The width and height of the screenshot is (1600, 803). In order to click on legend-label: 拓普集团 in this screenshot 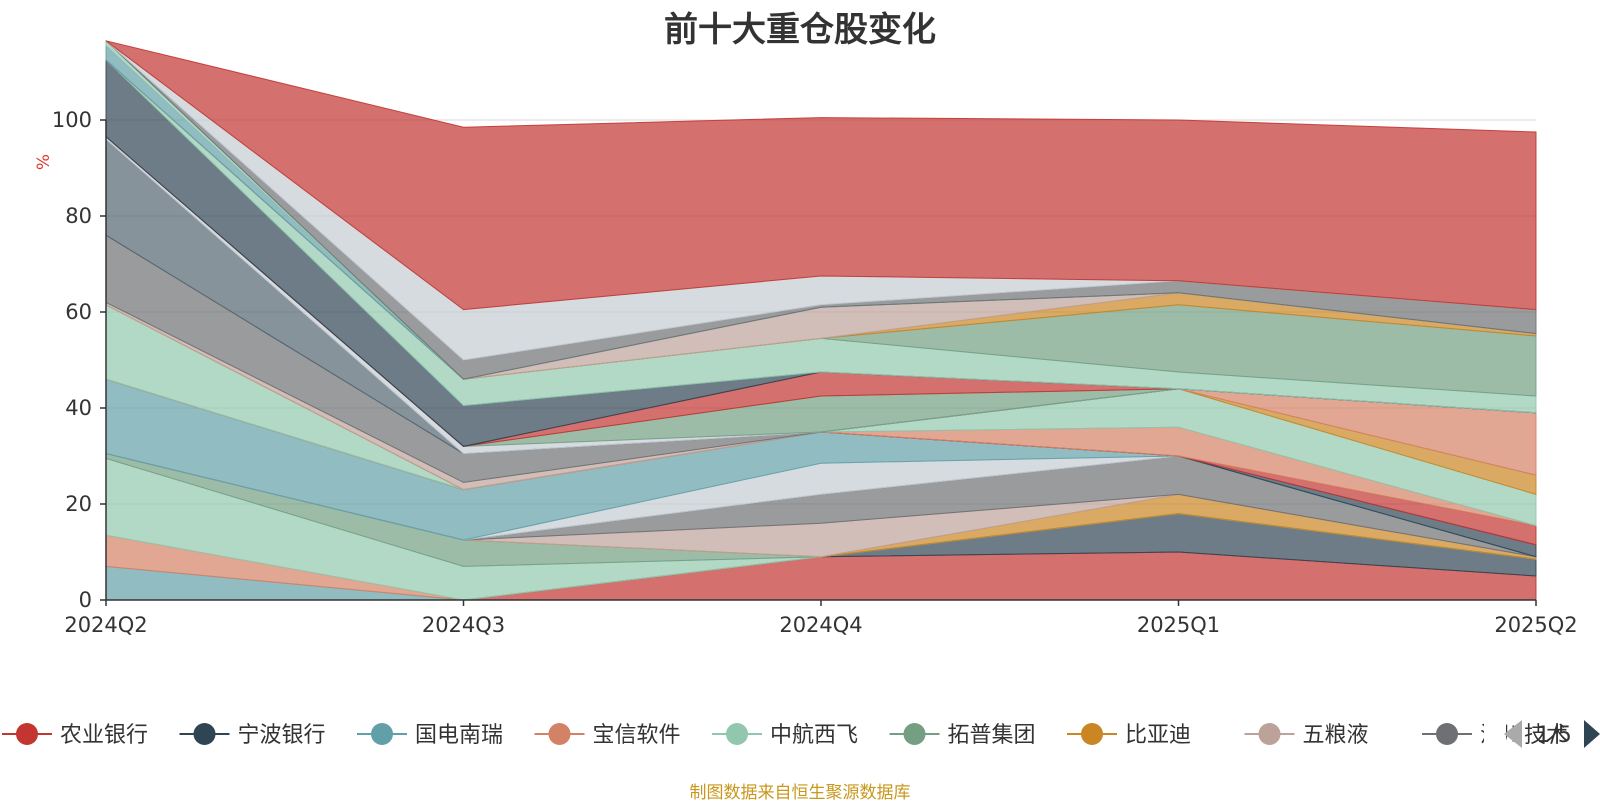, I will do `click(992, 735)`.